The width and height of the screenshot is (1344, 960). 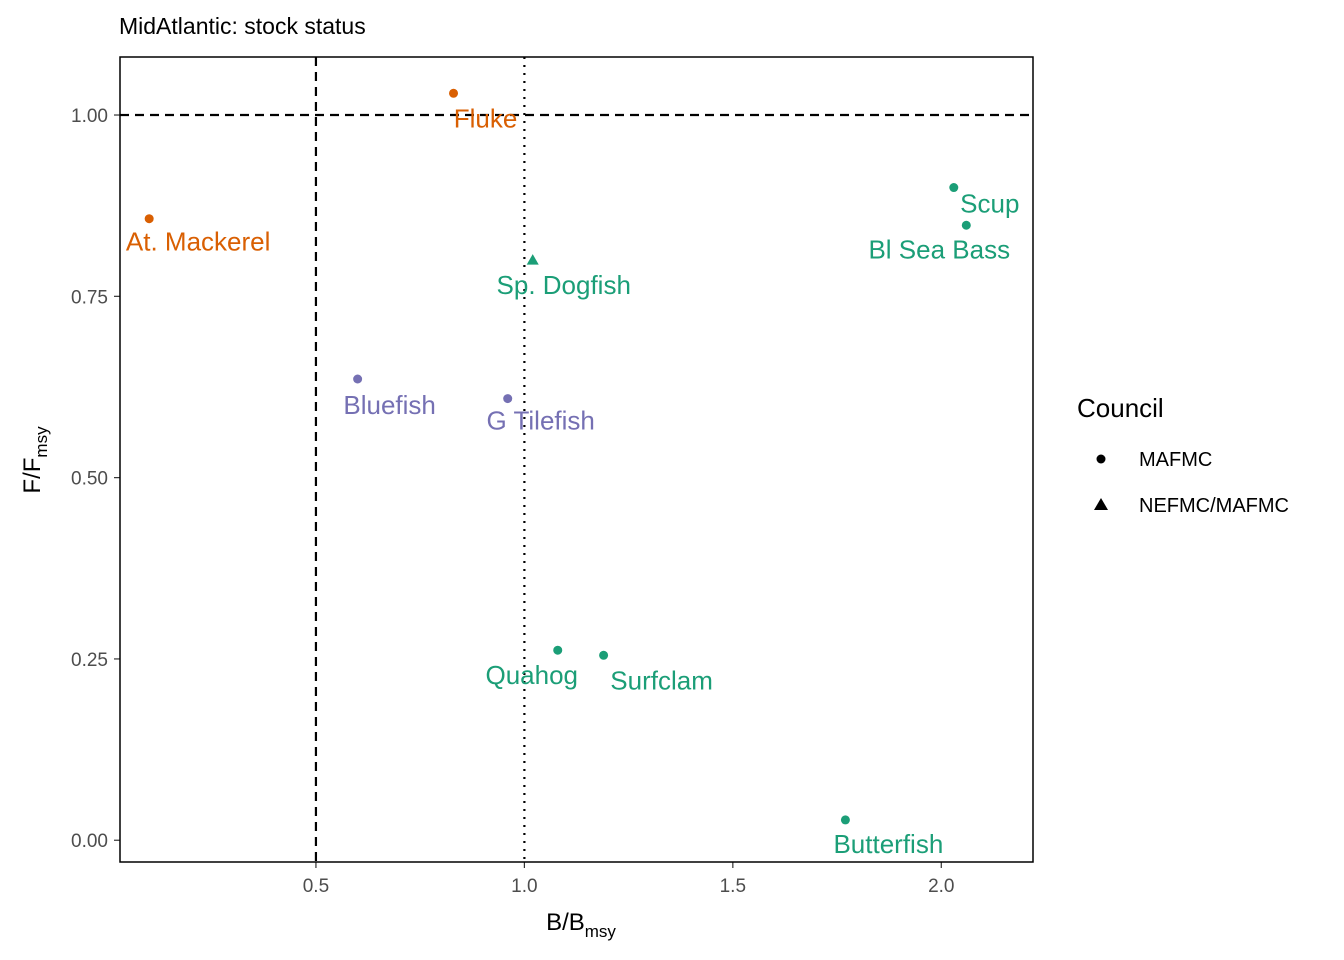 I want to click on x-tick-label: 1.5, so click(x=733, y=886).